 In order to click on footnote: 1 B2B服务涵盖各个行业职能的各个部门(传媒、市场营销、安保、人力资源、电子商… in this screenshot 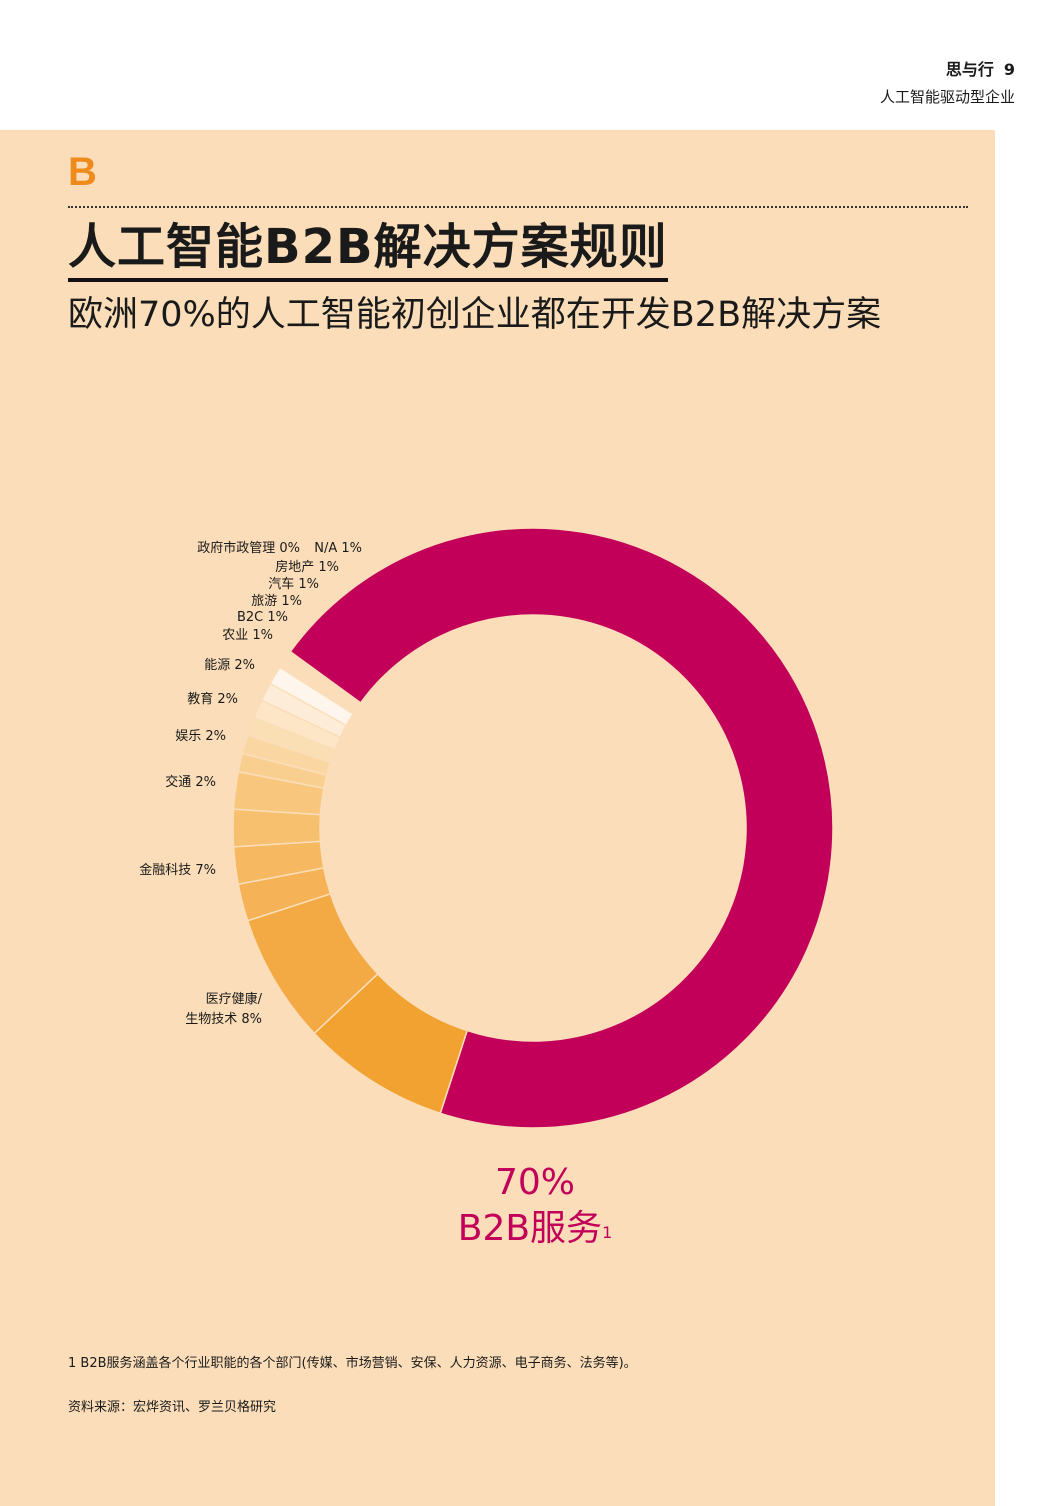, I will do `click(352, 1363)`.